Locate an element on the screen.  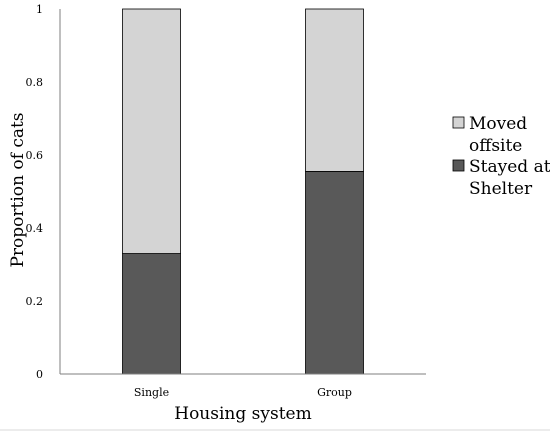
x-tick-labels: Single Group is located at coordinates (243, 392).